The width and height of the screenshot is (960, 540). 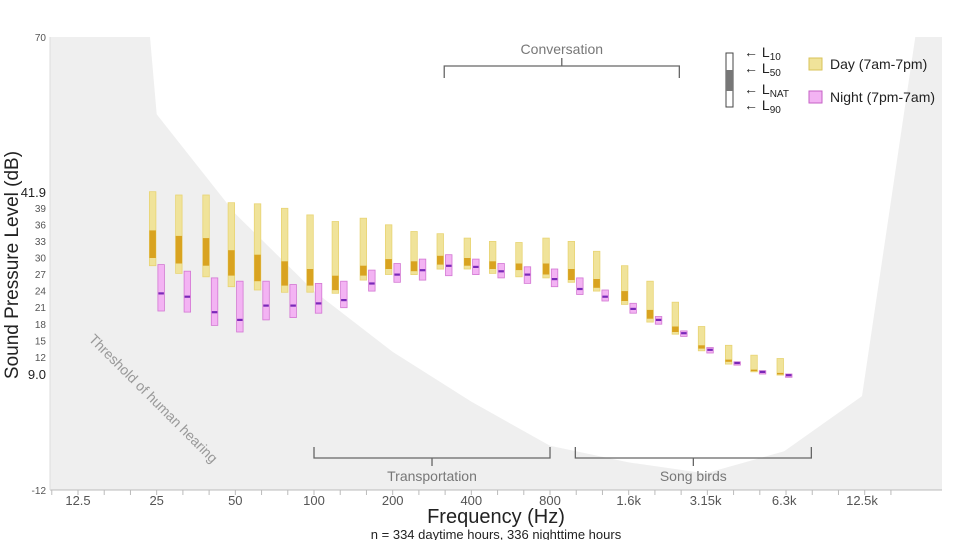 What do you see at coordinates (882, 97) in the screenshot?
I see `legend-label: Night (7pm-7am)` at bounding box center [882, 97].